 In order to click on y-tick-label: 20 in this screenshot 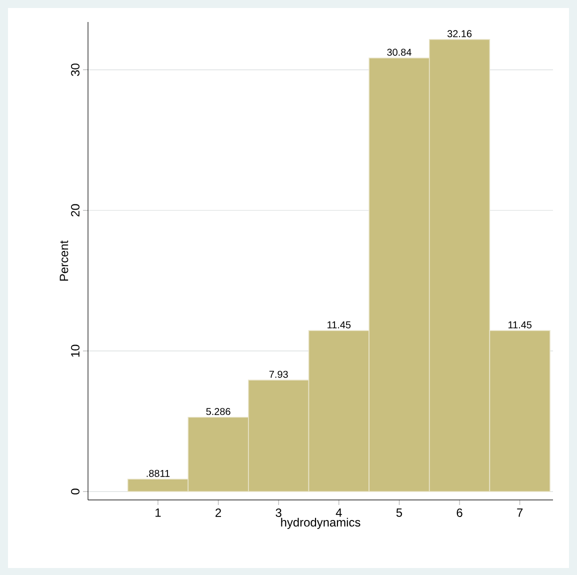, I will do `click(75, 210)`.